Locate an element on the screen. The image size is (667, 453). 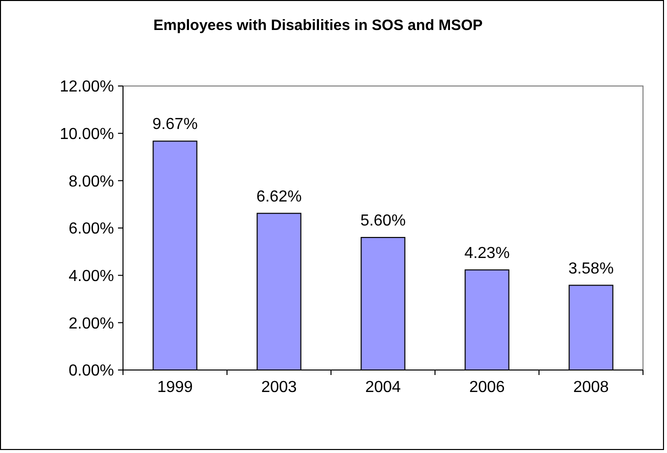
chart-title: Employees with Disabilities in SOS and MSOP is located at coordinates (318, 25).